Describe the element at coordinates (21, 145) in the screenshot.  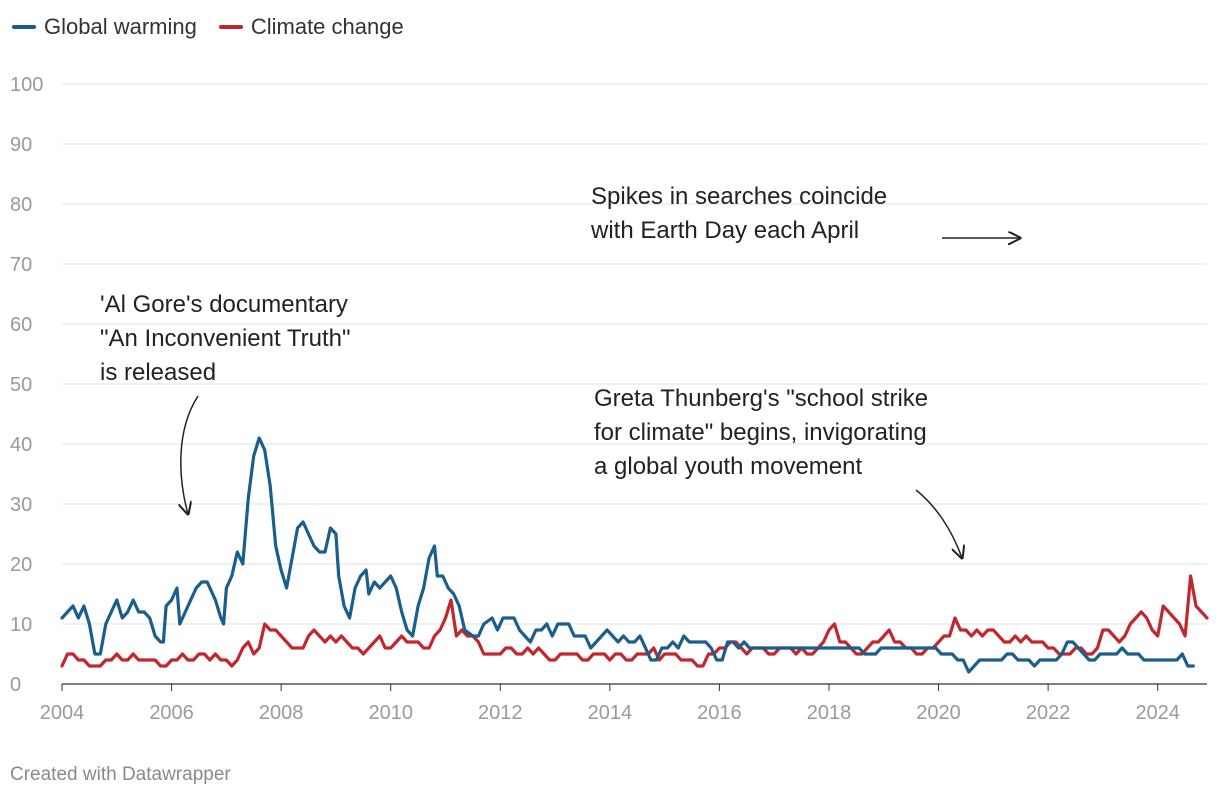
I see `y-tick-label: 90` at that location.